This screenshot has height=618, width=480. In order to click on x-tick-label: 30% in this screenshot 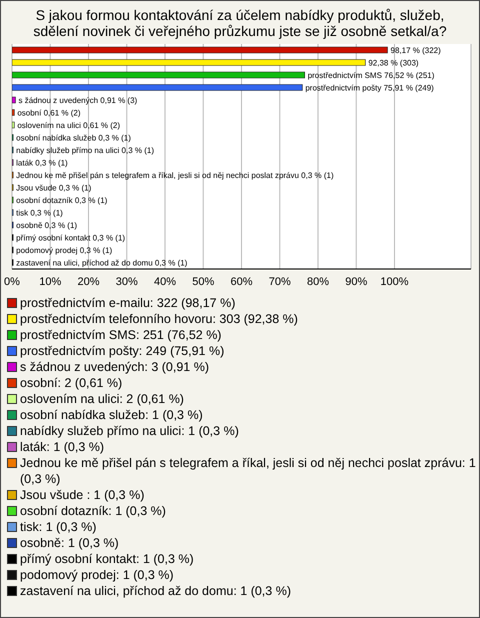, I will do `click(127, 282)`.